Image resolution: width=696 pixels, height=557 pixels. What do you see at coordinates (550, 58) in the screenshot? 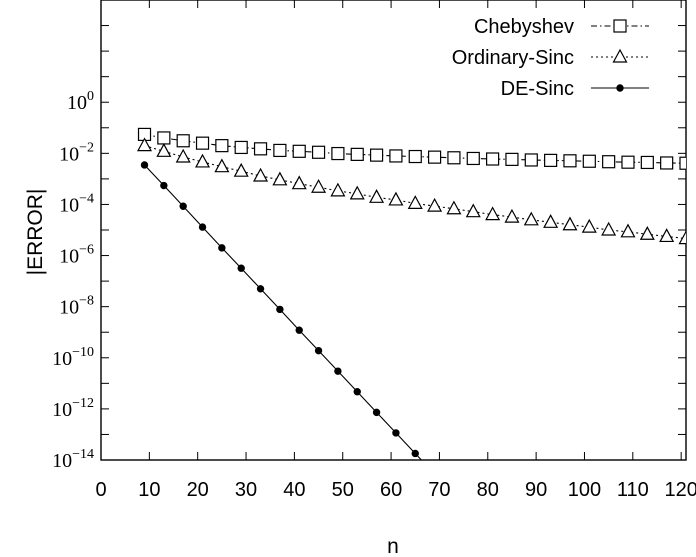
I see `legend: Chebyshev Ordinary-Sinc DE-Sinc` at bounding box center [550, 58].